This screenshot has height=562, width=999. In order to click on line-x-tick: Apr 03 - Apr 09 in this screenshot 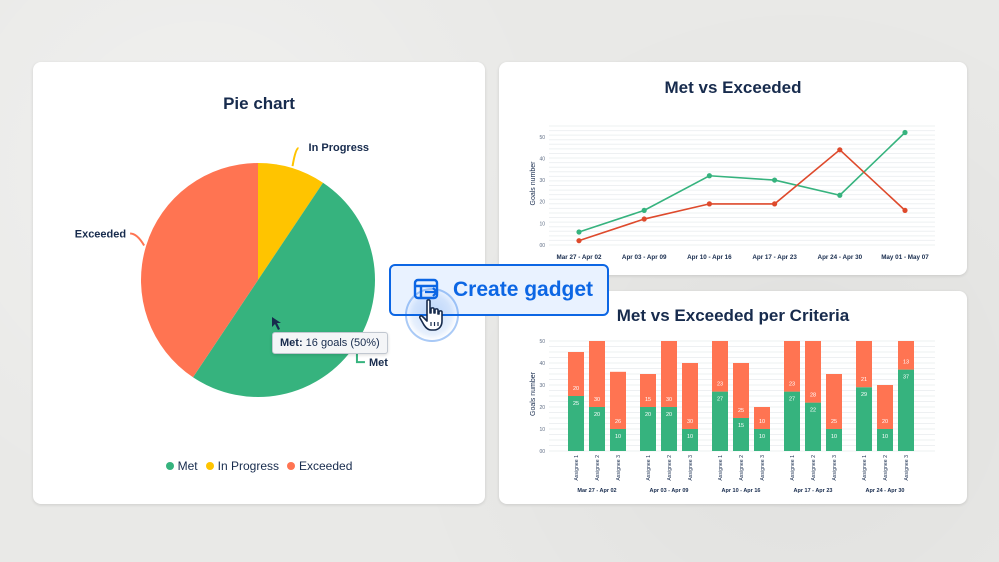, I will do `click(644, 257)`.